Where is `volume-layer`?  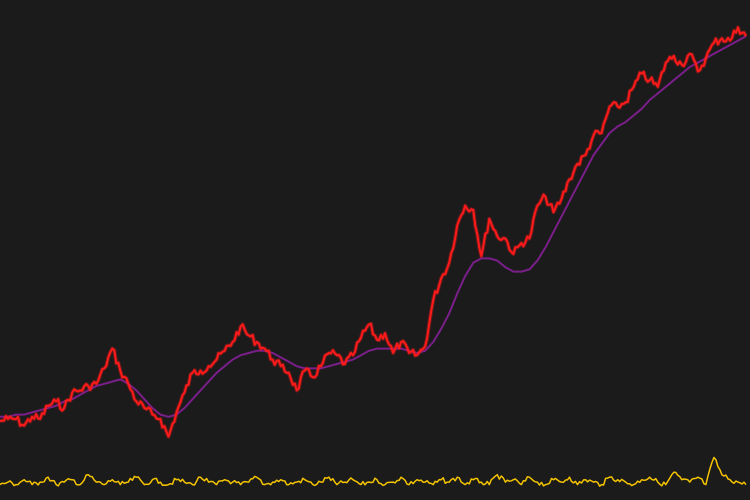
volume-layer is located at coordinates (373, 471).